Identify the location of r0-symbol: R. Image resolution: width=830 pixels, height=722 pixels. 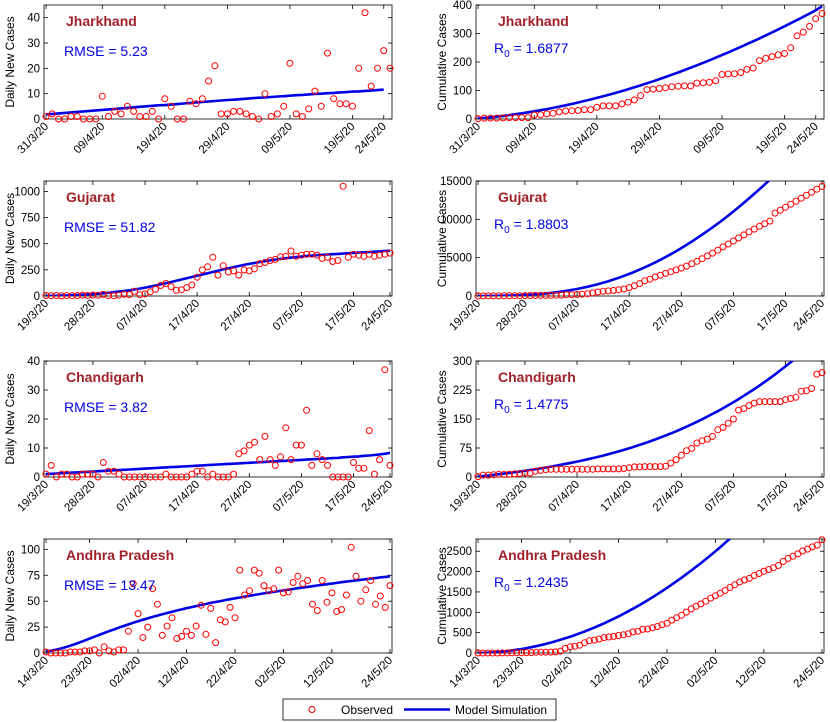
(499, 48).